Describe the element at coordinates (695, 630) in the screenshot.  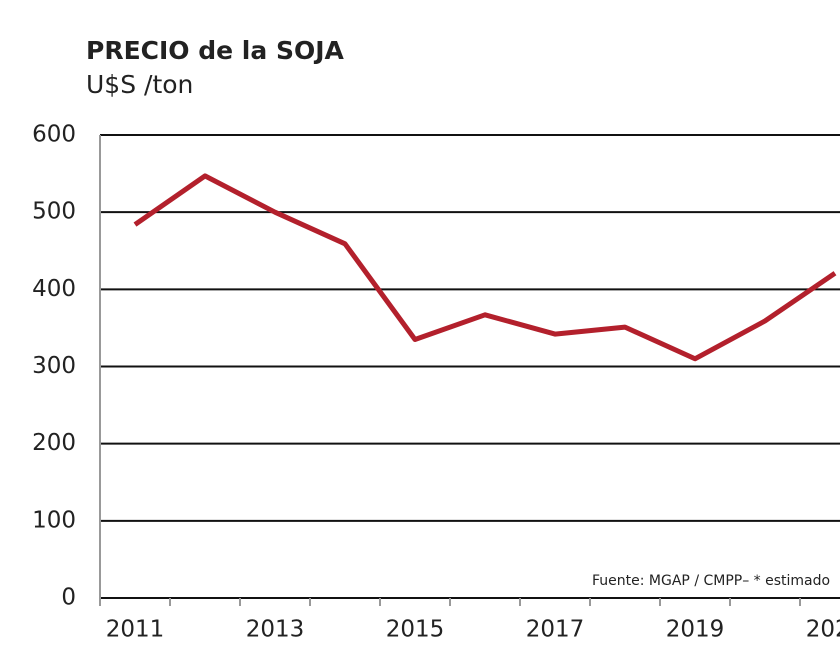
I see `x-tick-label: 2019` at that location.